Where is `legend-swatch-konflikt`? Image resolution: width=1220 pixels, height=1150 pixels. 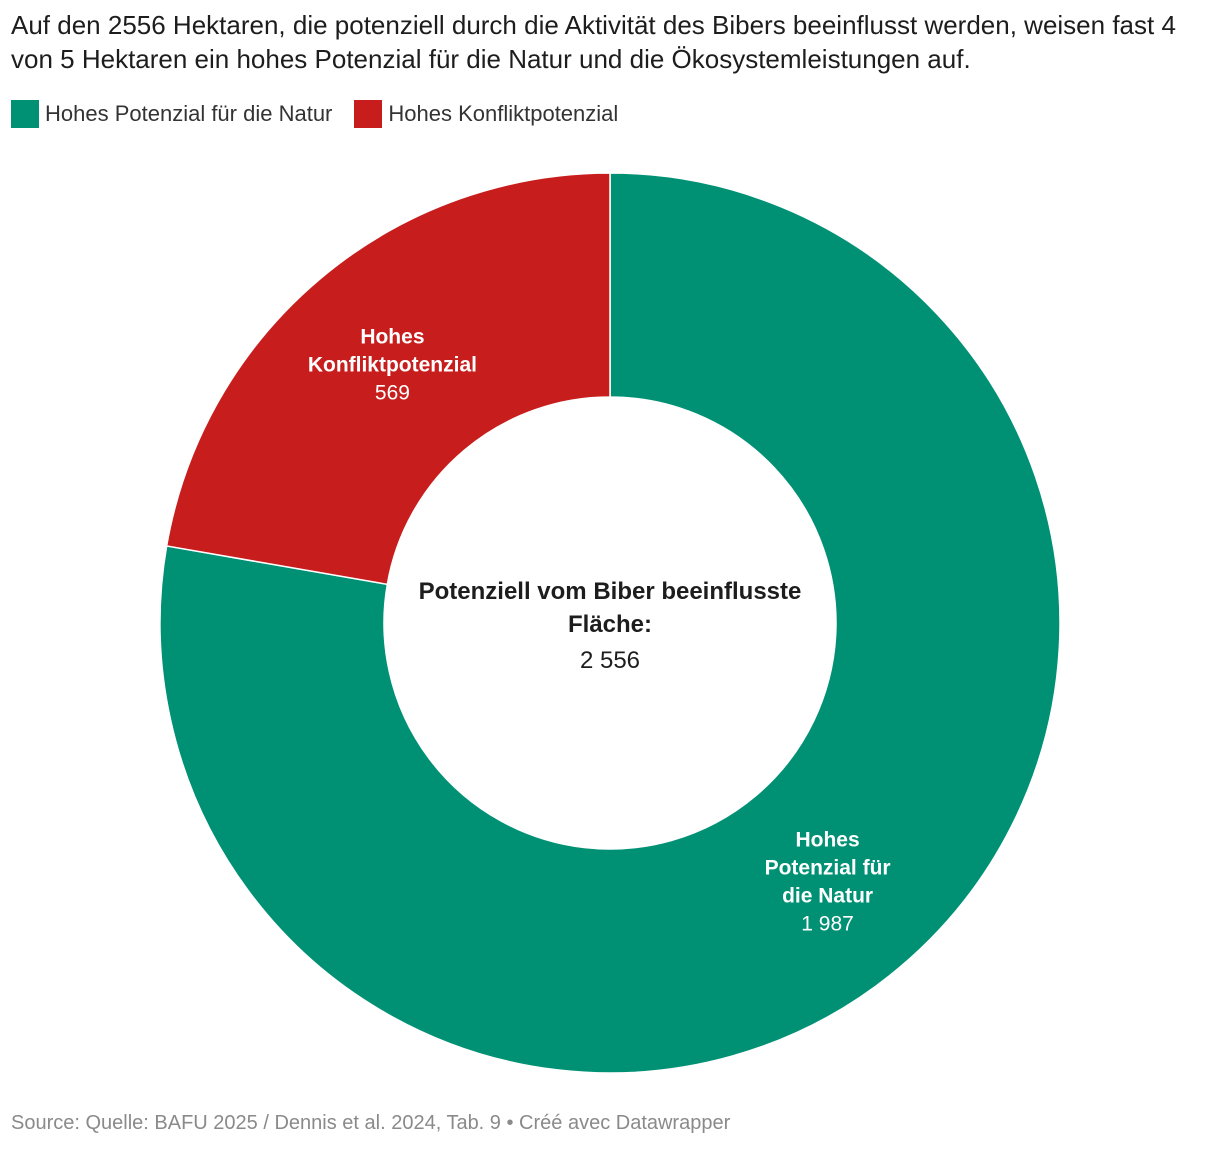 legend-swatch-konflikt is located at coordinates (368, 114).